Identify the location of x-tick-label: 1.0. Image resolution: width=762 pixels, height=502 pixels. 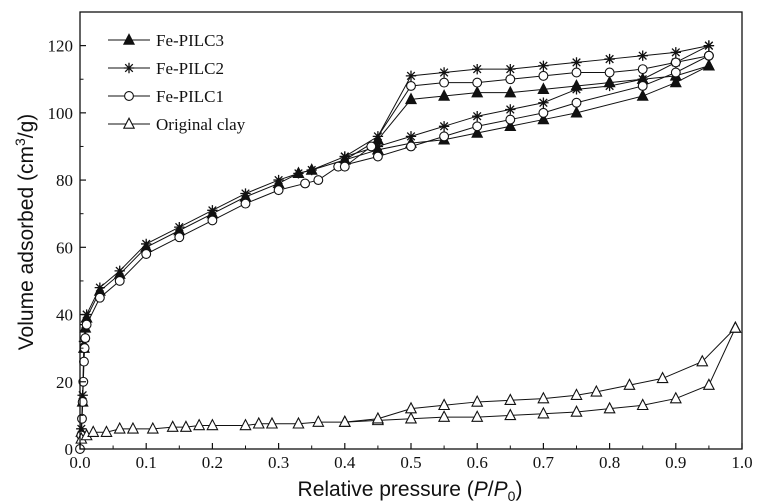
(741, 462).